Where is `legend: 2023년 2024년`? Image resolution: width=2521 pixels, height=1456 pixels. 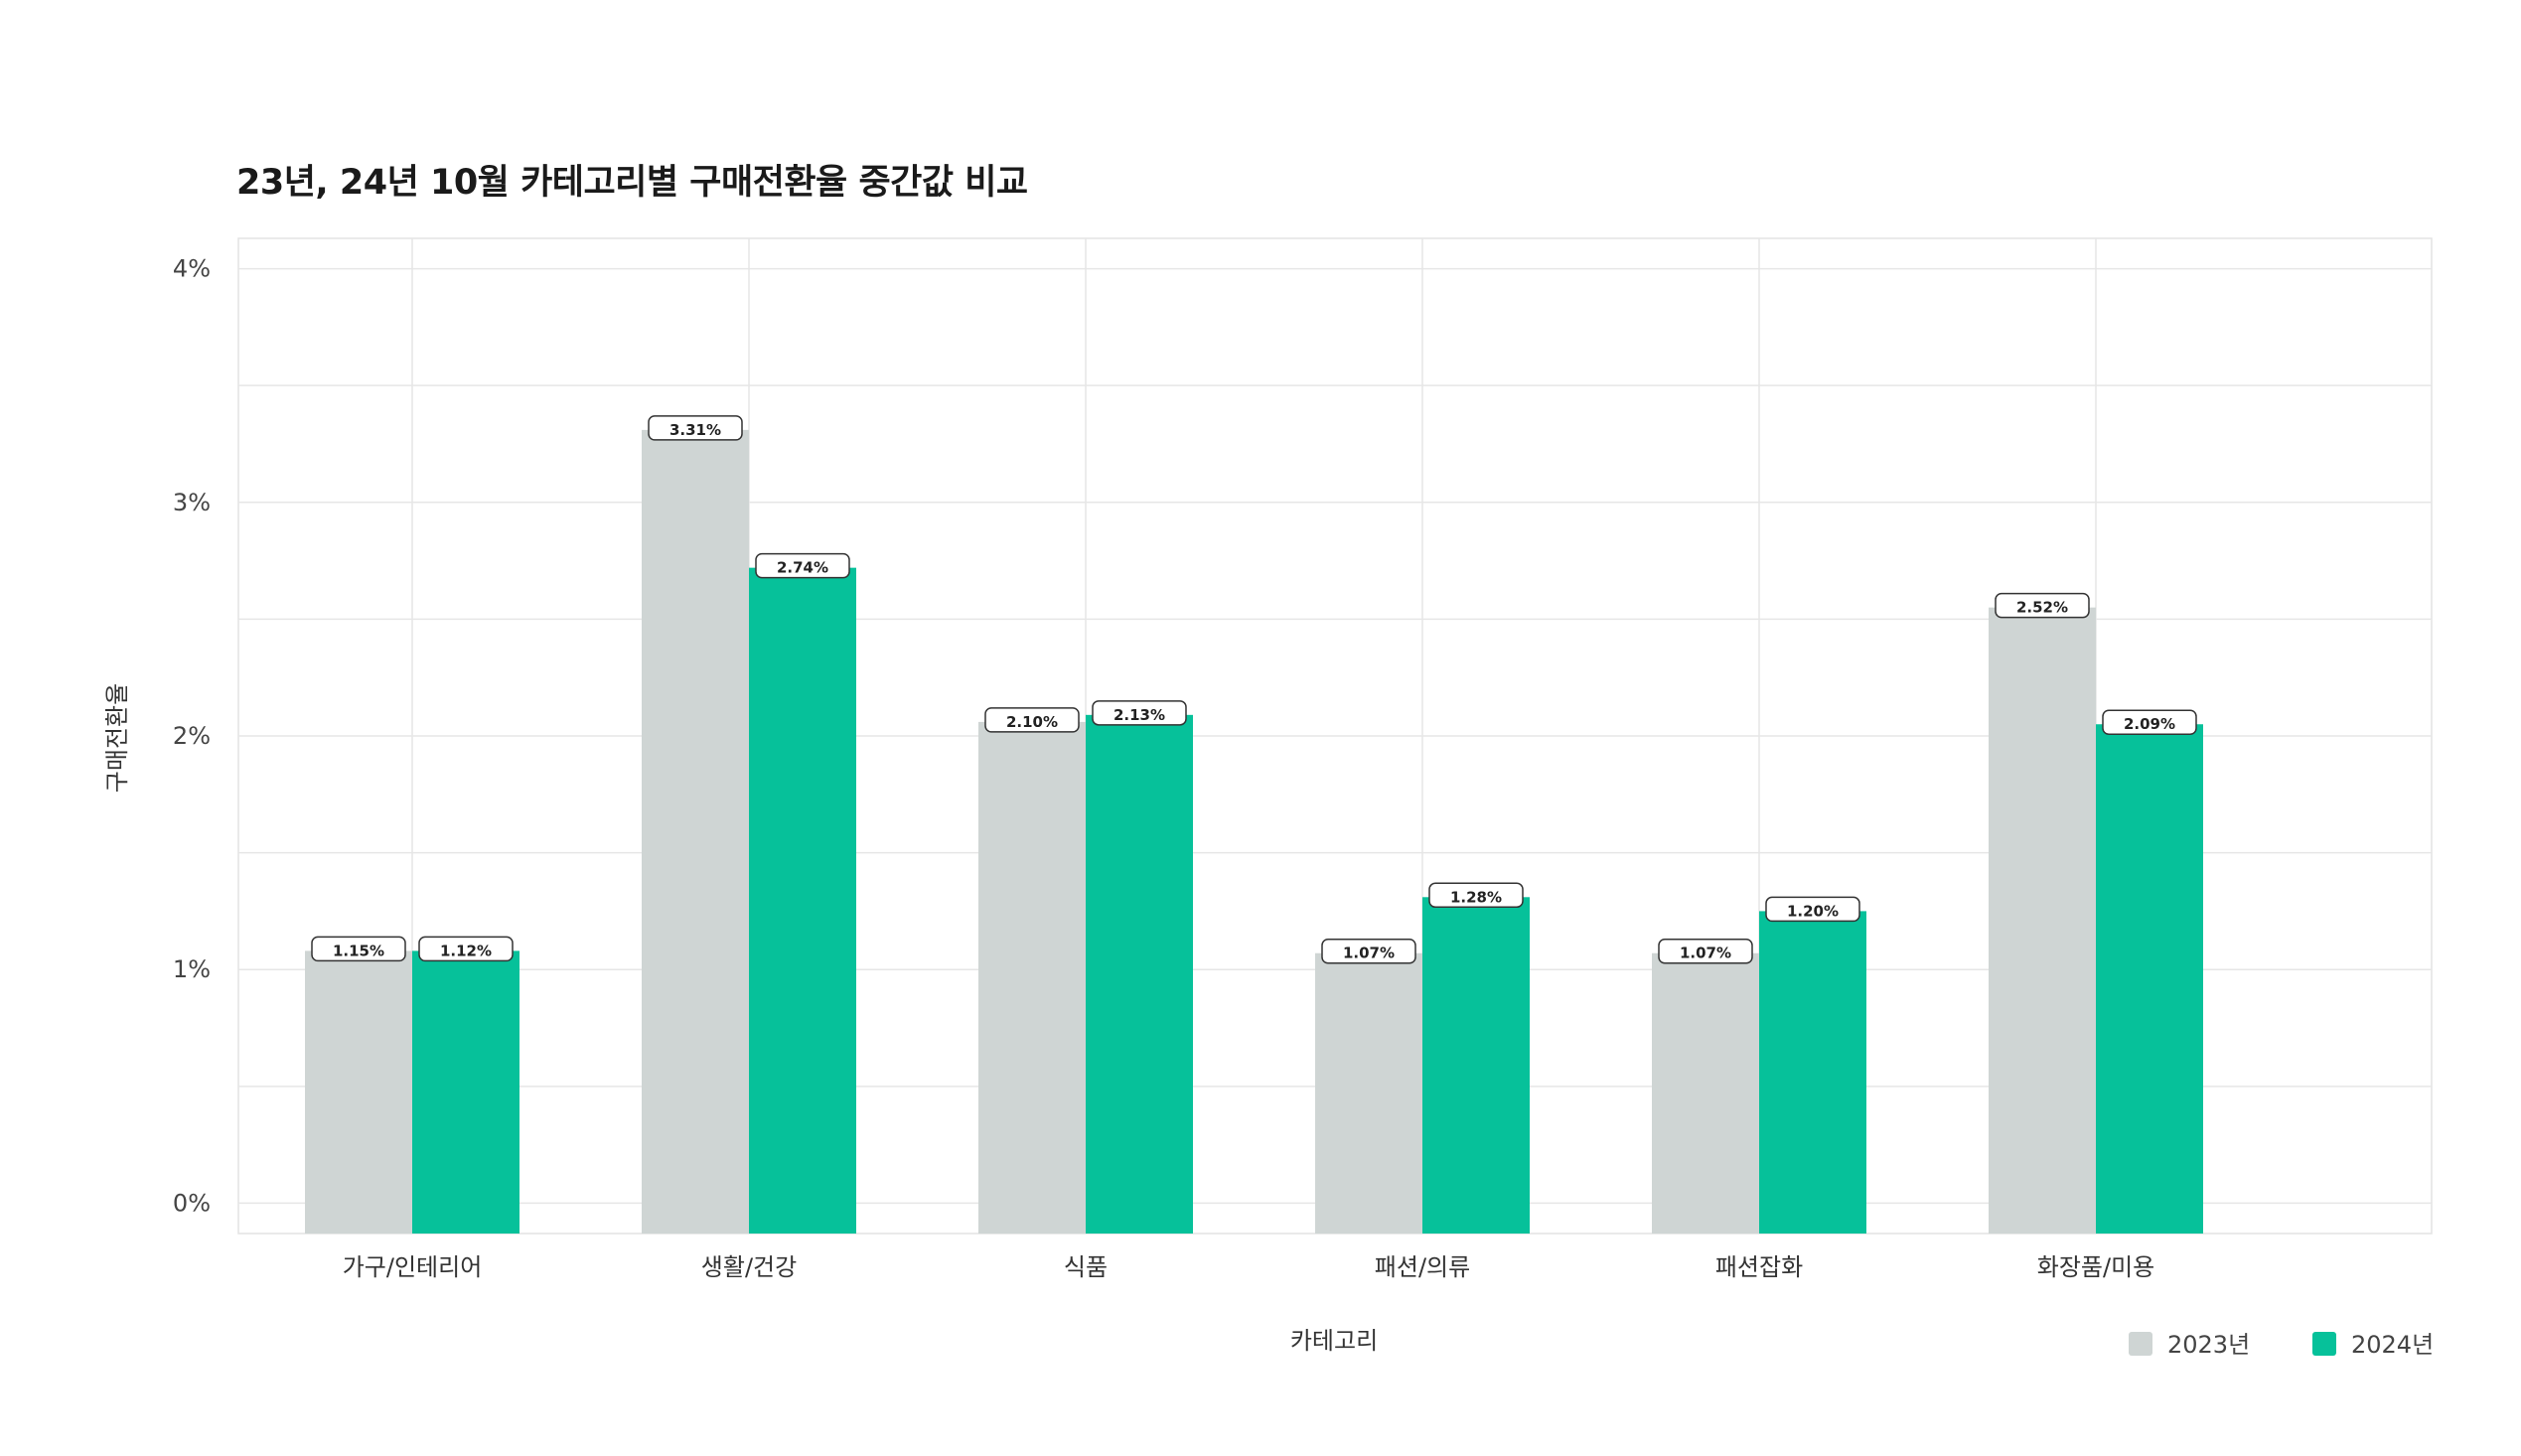 legend: 2023년 2024년 is located at coordinates (2281, 1345).